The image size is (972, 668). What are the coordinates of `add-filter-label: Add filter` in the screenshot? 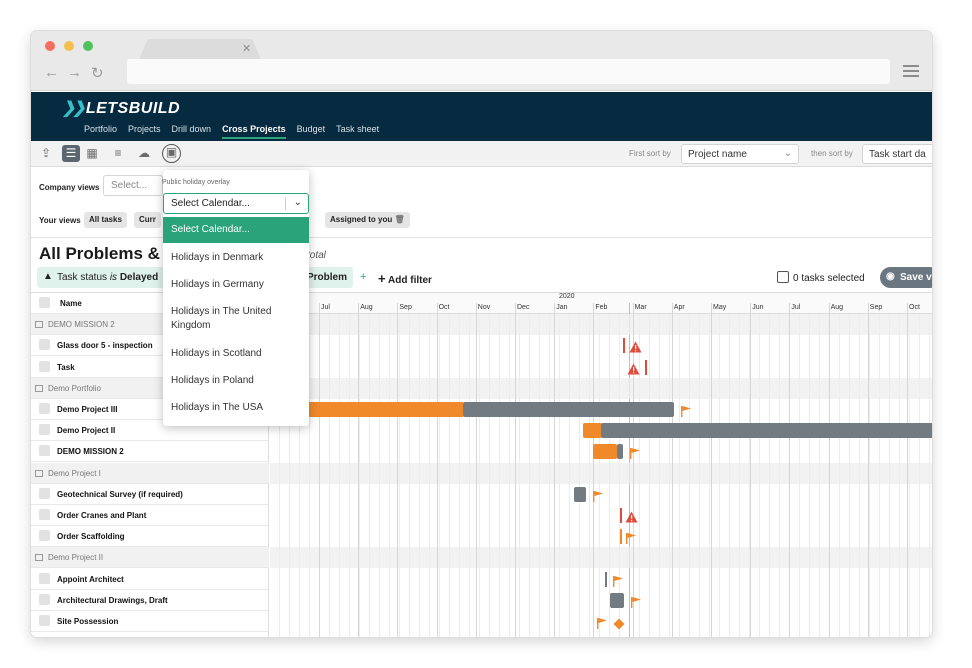 It's located at (410, 280).